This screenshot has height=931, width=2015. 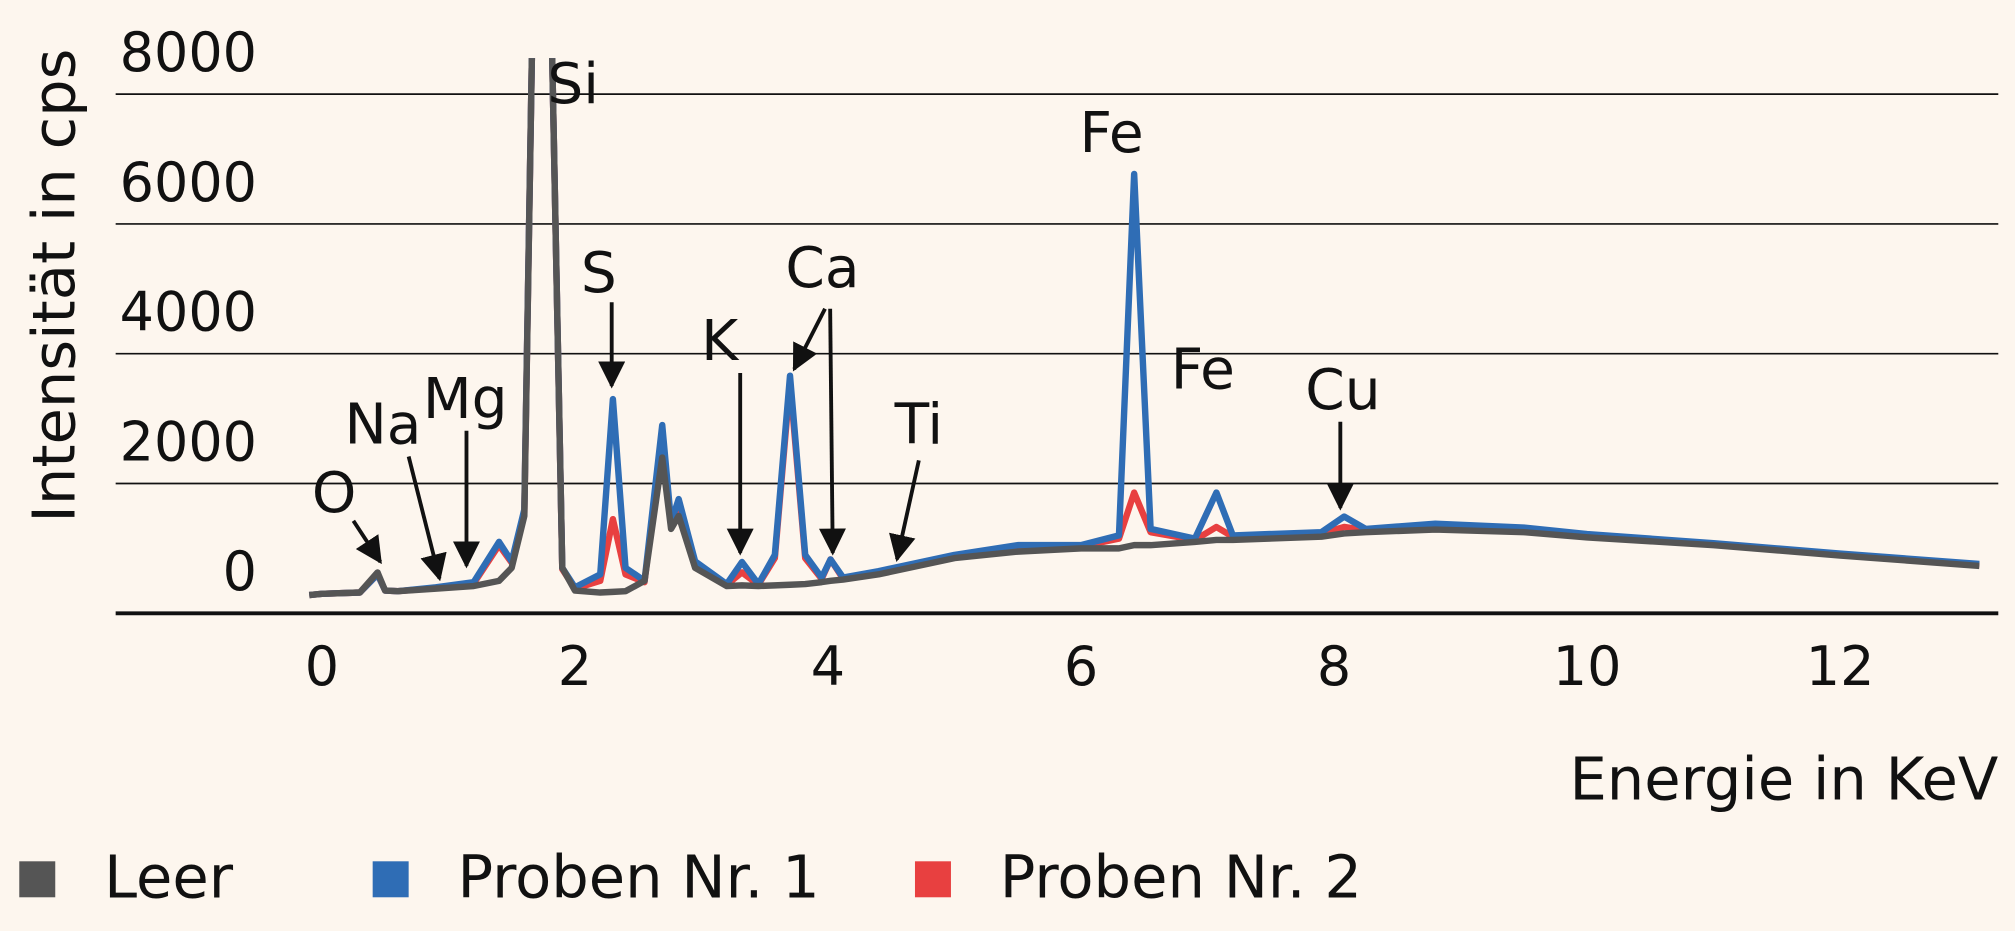 What do you see at coordinates (188, 182) in the screenshot?
I see `y-tick-label: 6000` at bounding box center [188, 182].